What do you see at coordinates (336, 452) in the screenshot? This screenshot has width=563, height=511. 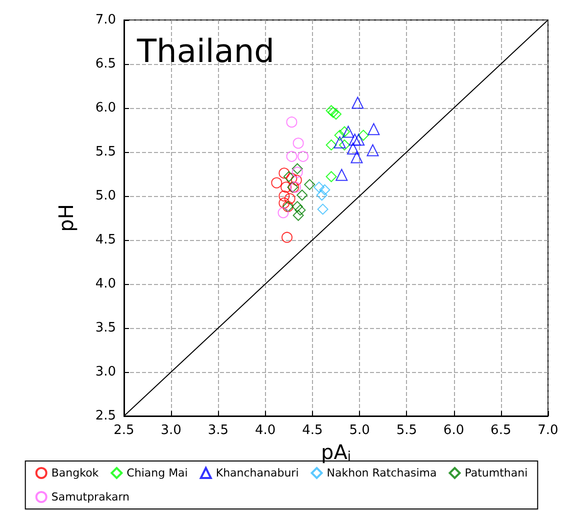 I see `x-axis-title: pAi` at bounding box center [336, 452].